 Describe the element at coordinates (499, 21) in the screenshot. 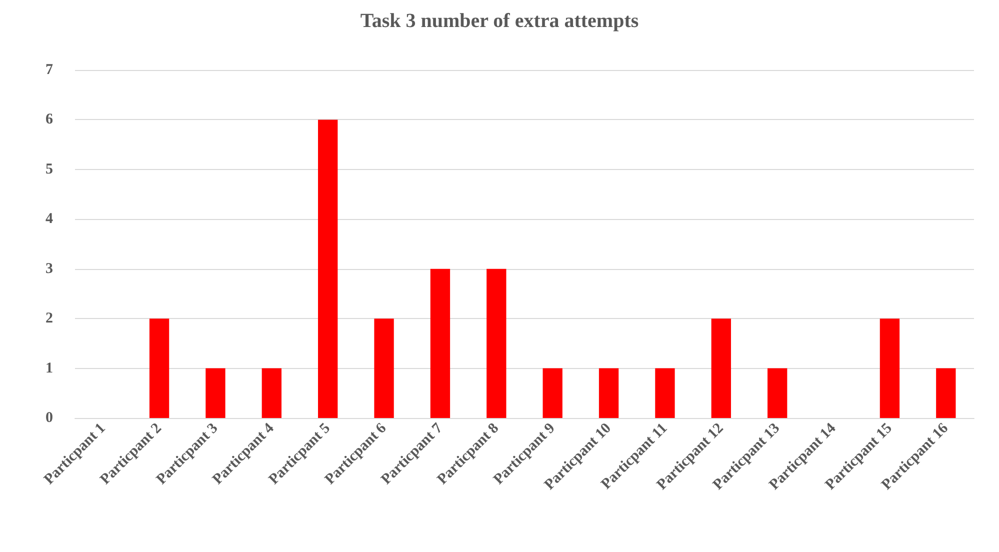

I see `chart-title: Task 3 number of extra attempts` at that location.